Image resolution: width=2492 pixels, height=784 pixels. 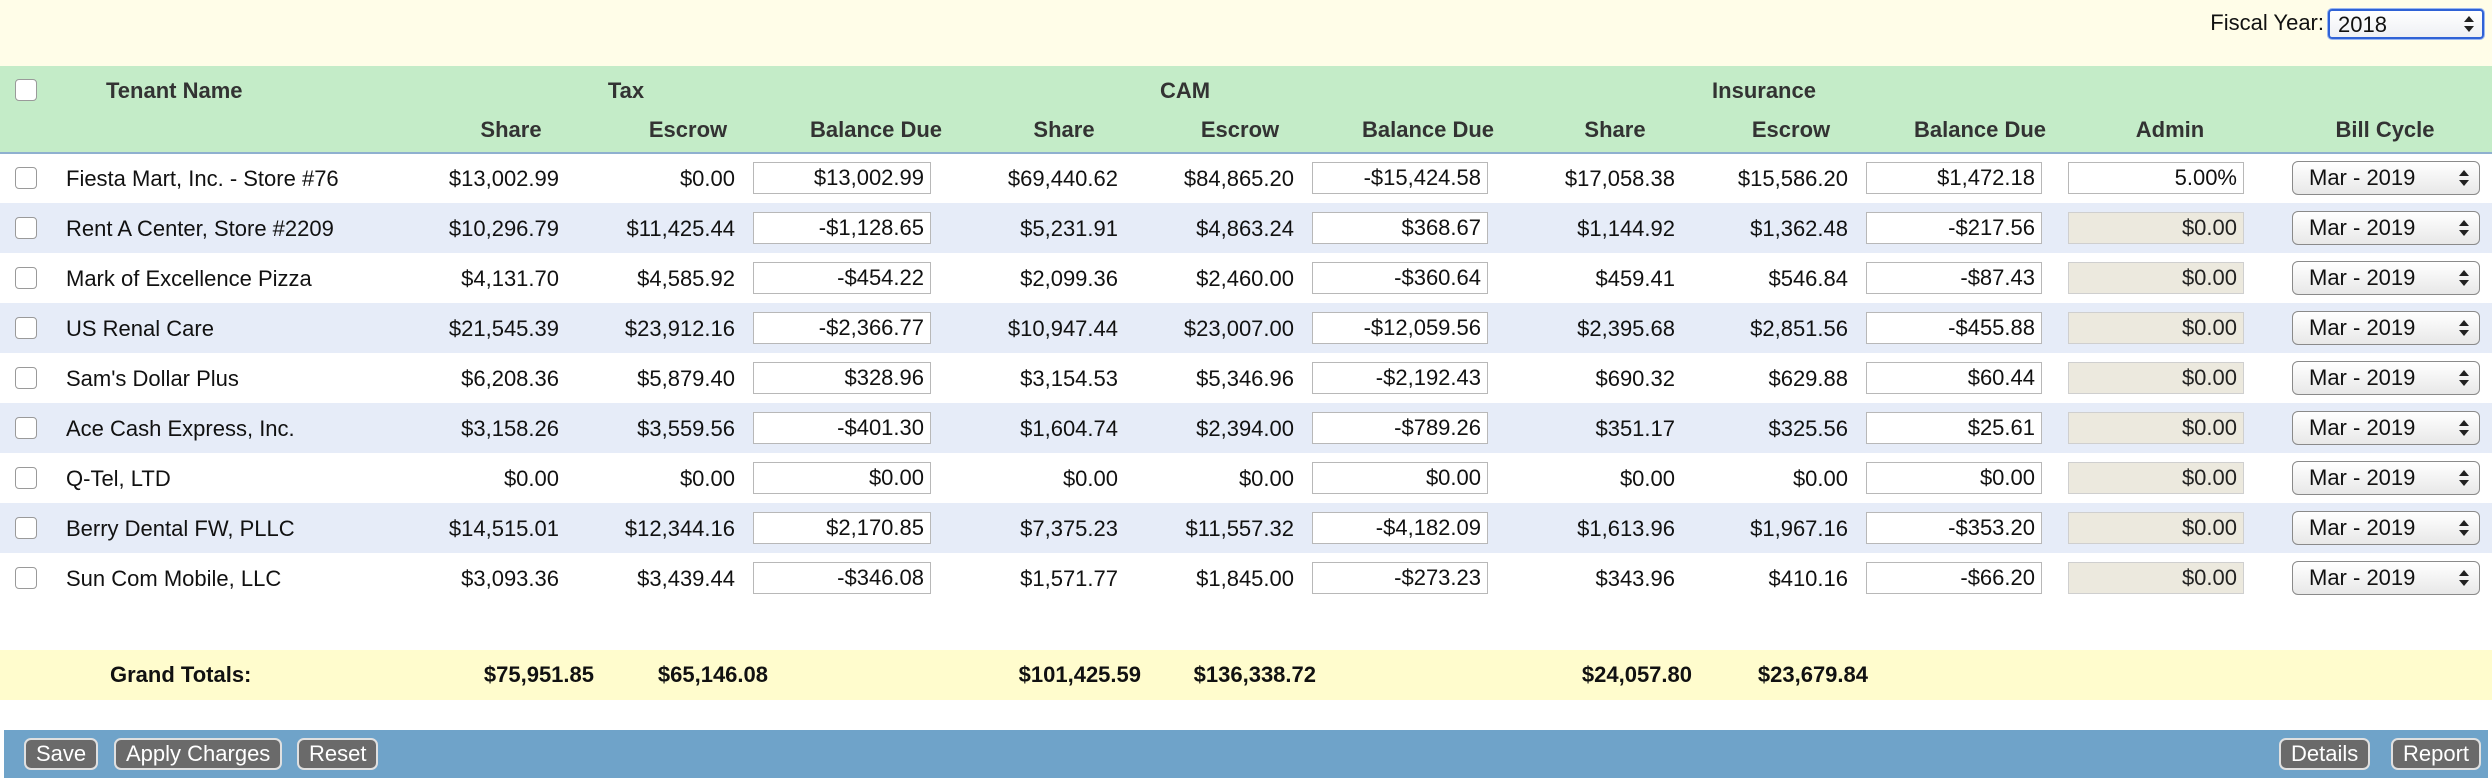 I want to click on cam-balance-input: -$12,059.56, so click(x=1400, y=328).